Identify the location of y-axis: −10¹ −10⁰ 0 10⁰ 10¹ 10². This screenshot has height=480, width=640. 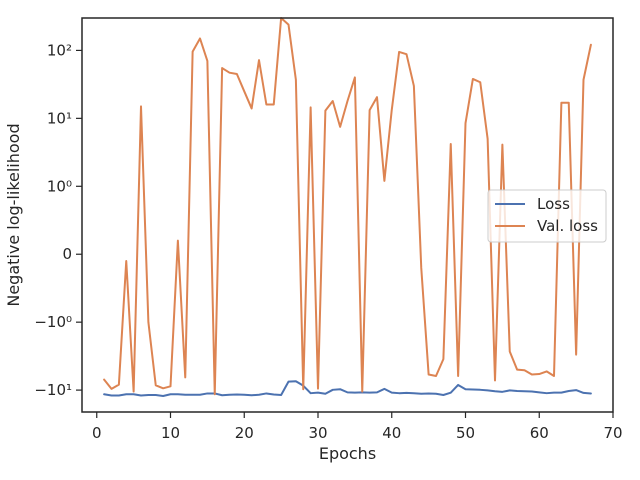
(58, 220).